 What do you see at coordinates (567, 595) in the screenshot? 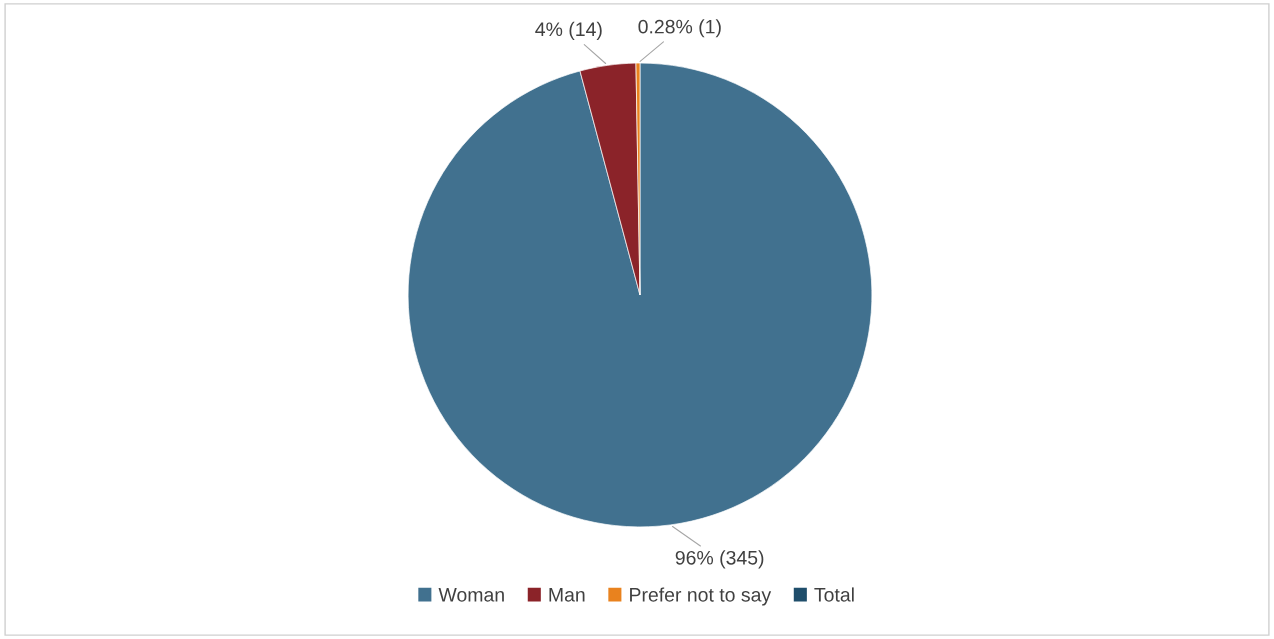
I see `legend-label: Man` at bounding box center [567, 595].